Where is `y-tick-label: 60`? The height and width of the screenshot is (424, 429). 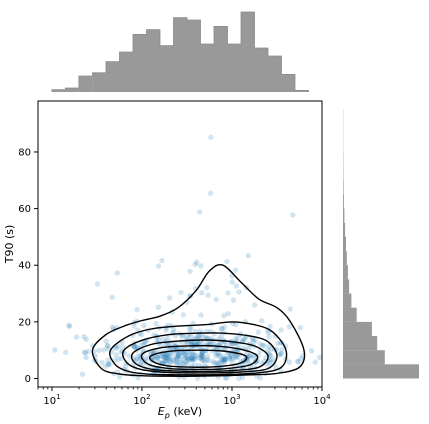 y-tick-label: 60 is located at coordinates (24, 209).